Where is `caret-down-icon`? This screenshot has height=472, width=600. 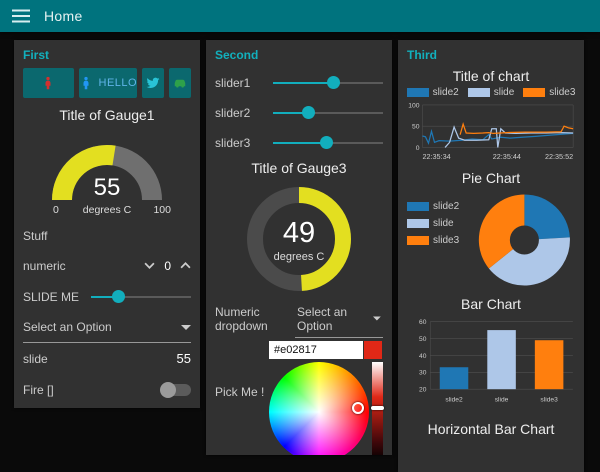
caret-down-icon is located at coordinates (377, 318).